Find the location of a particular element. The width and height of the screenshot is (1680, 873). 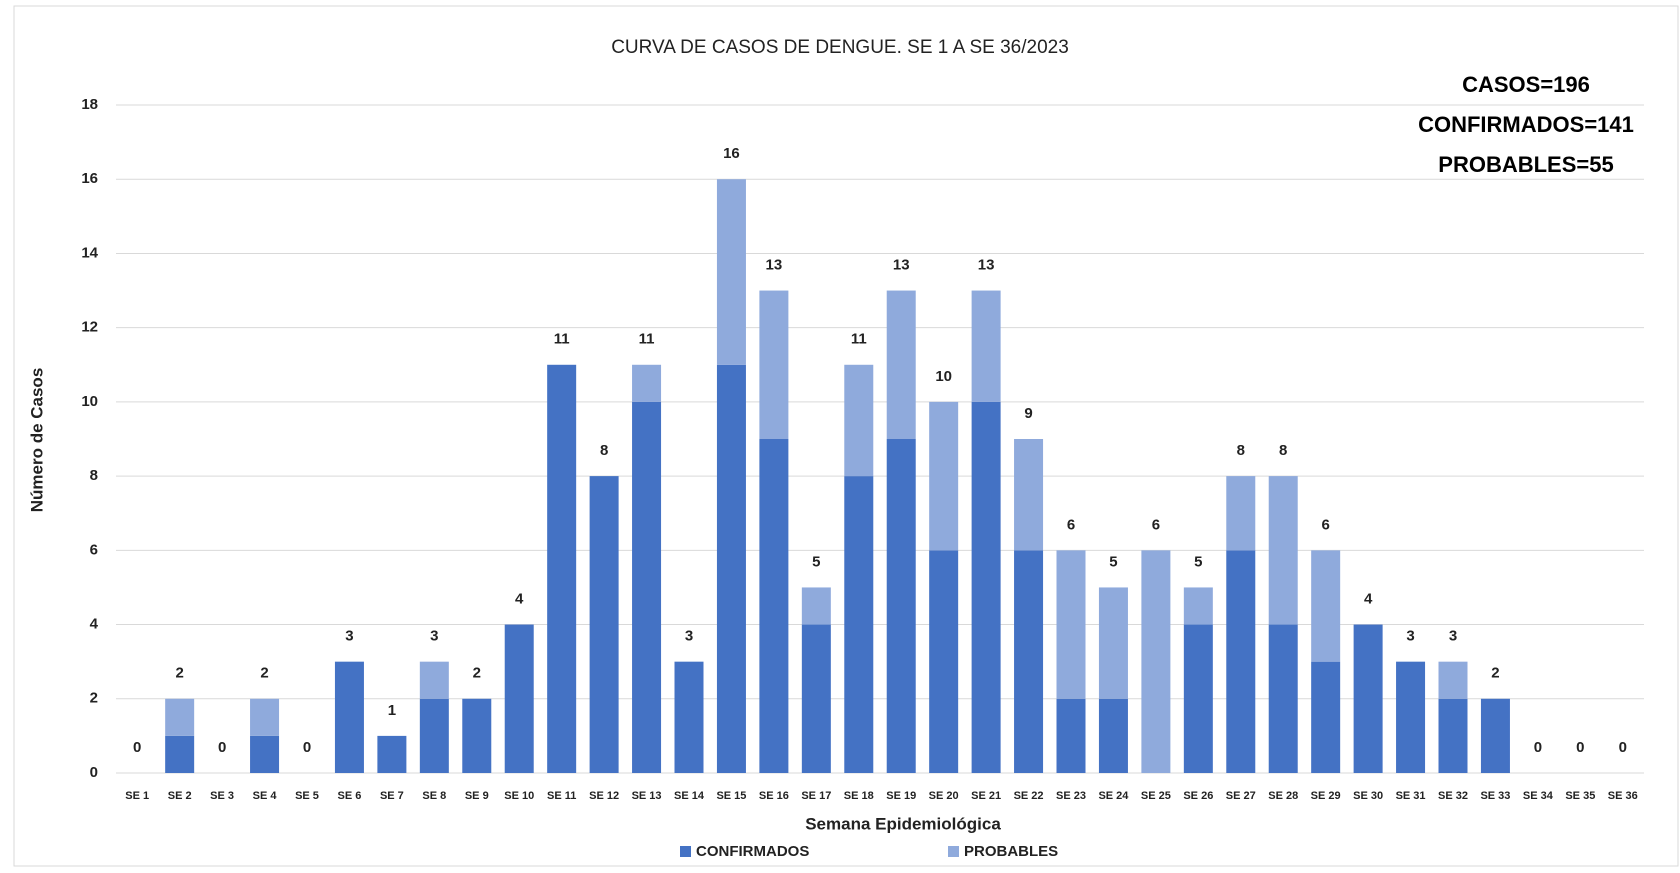

x-tick-label: SE 23 is located at coordinates (1071, 796).